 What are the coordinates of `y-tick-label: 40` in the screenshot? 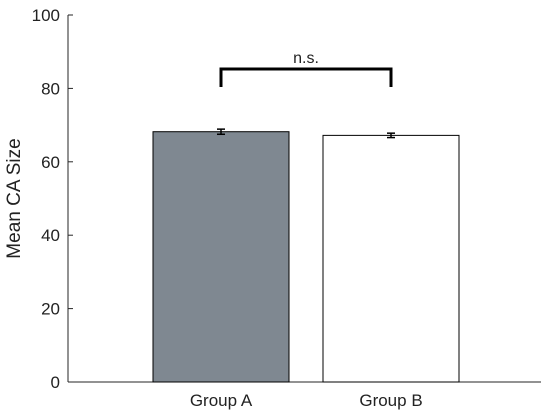 It's located at (50, 235).